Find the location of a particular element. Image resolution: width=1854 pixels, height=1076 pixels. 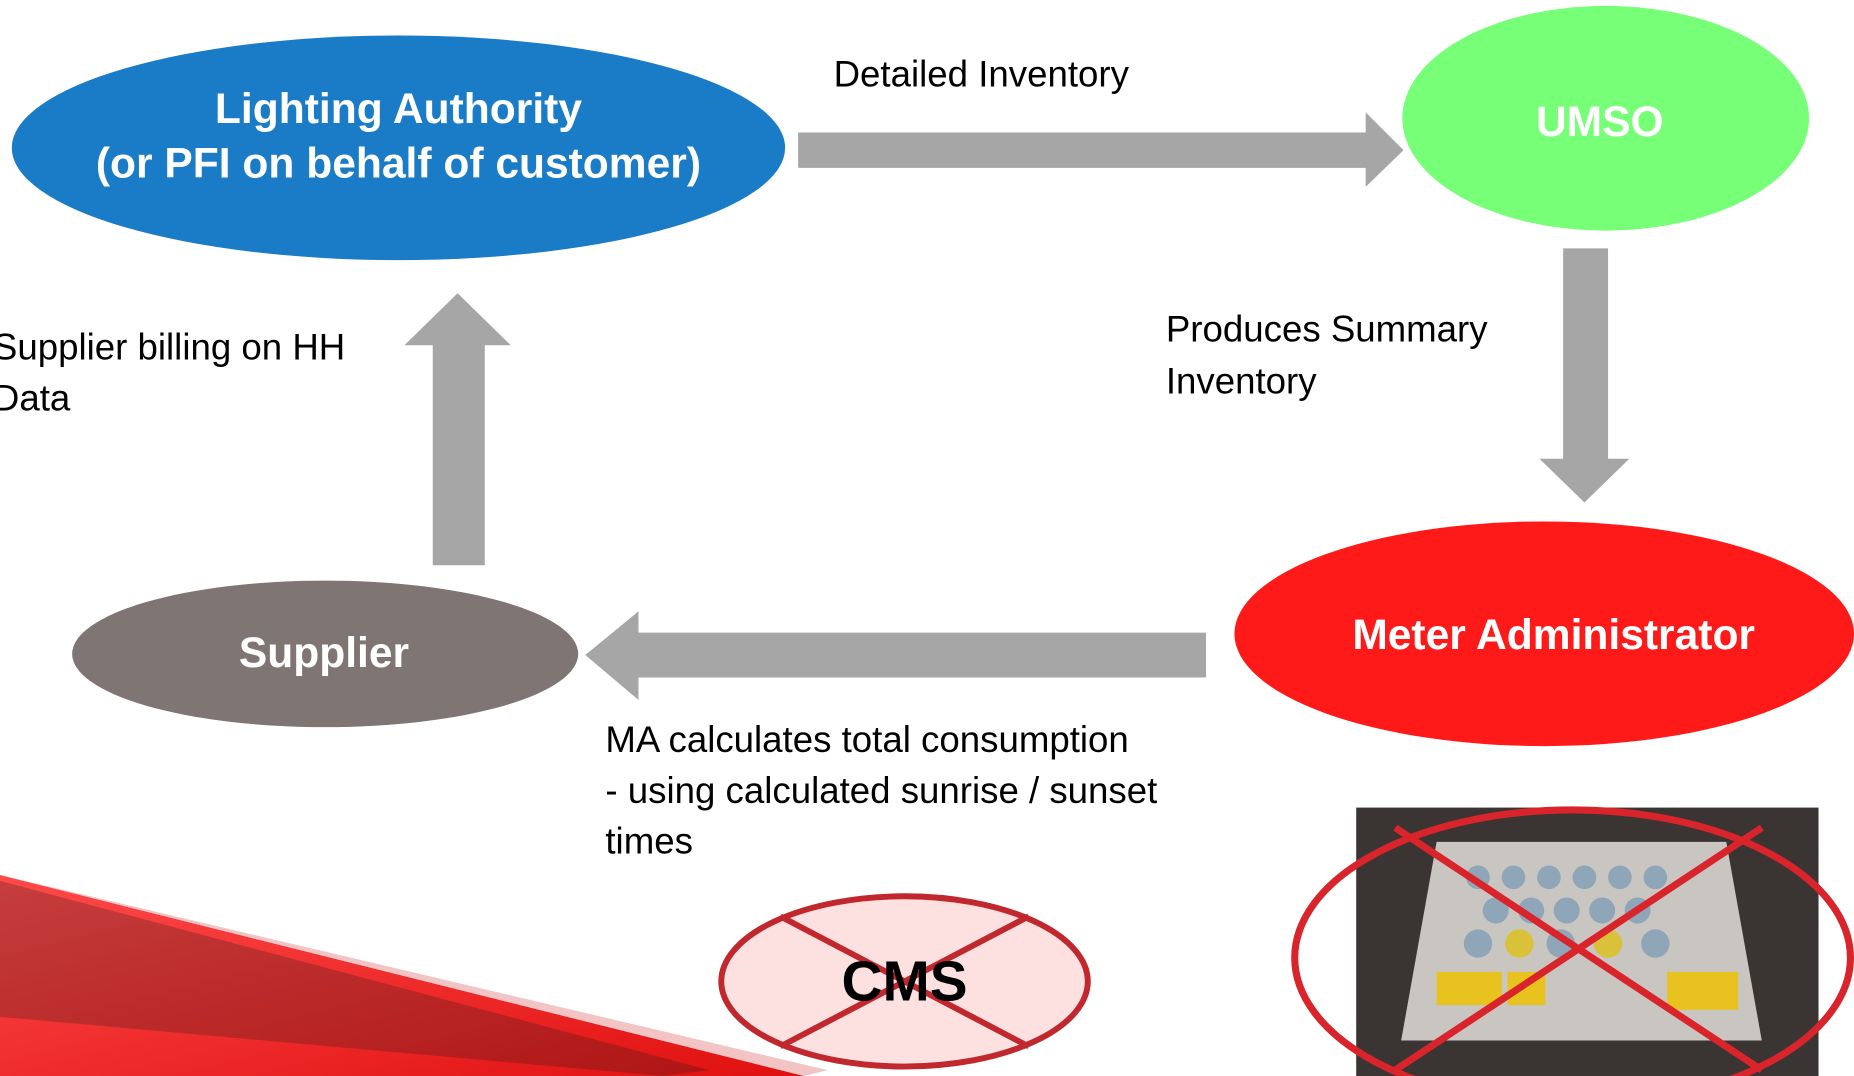

cross-ellipse is located at coordinates (1572, 941).